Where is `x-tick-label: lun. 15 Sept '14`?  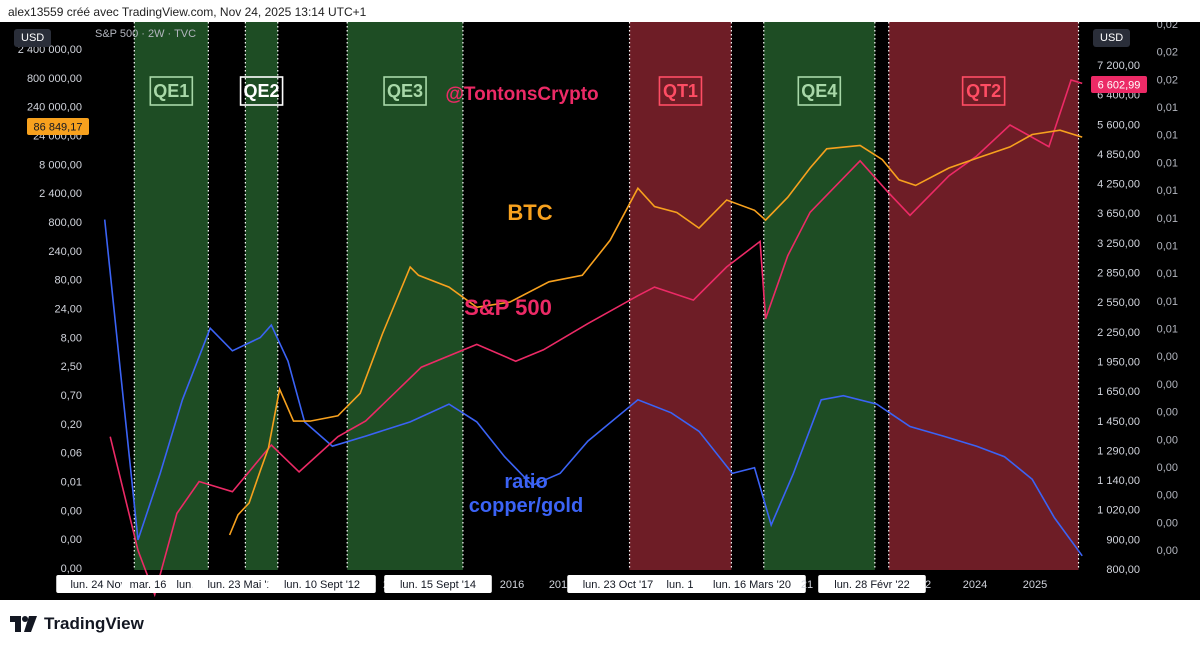 x-tick-label: lun. 15 Sept '14 is located at coordinates (438, 585).